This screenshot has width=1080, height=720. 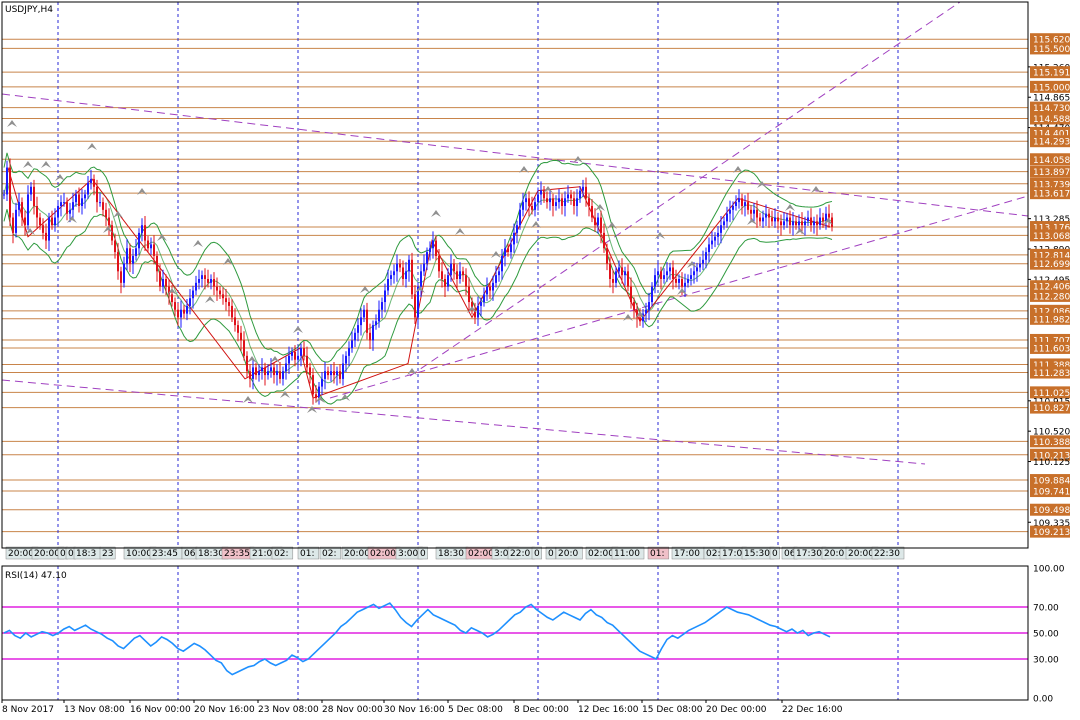 What do you see at coordinates (481, 554) in the screenshot?
I see `session-marker-label: 02:00` at bounding box center [481, 554].